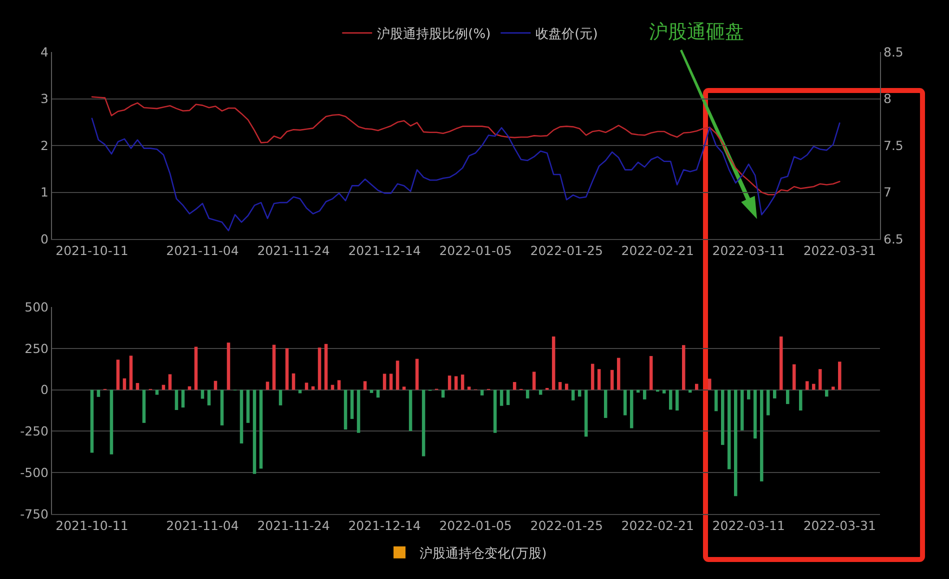 This screenshot has height=579, width=949. I want to click on y2-tick-label: 8.5, so click(894, 52).